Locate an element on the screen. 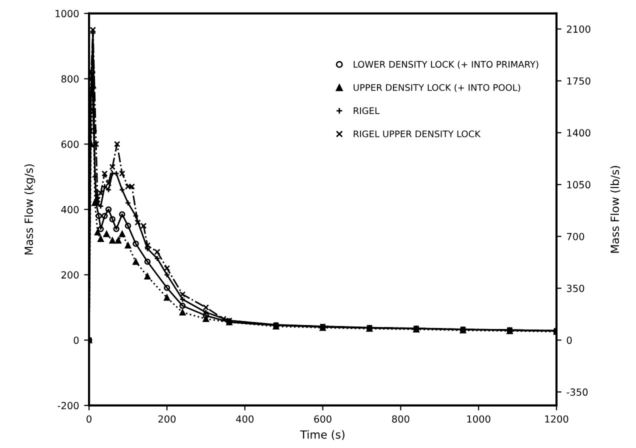 The image size is (636, 448). y-tick-label: -200 is located at coordinates (68, 406).